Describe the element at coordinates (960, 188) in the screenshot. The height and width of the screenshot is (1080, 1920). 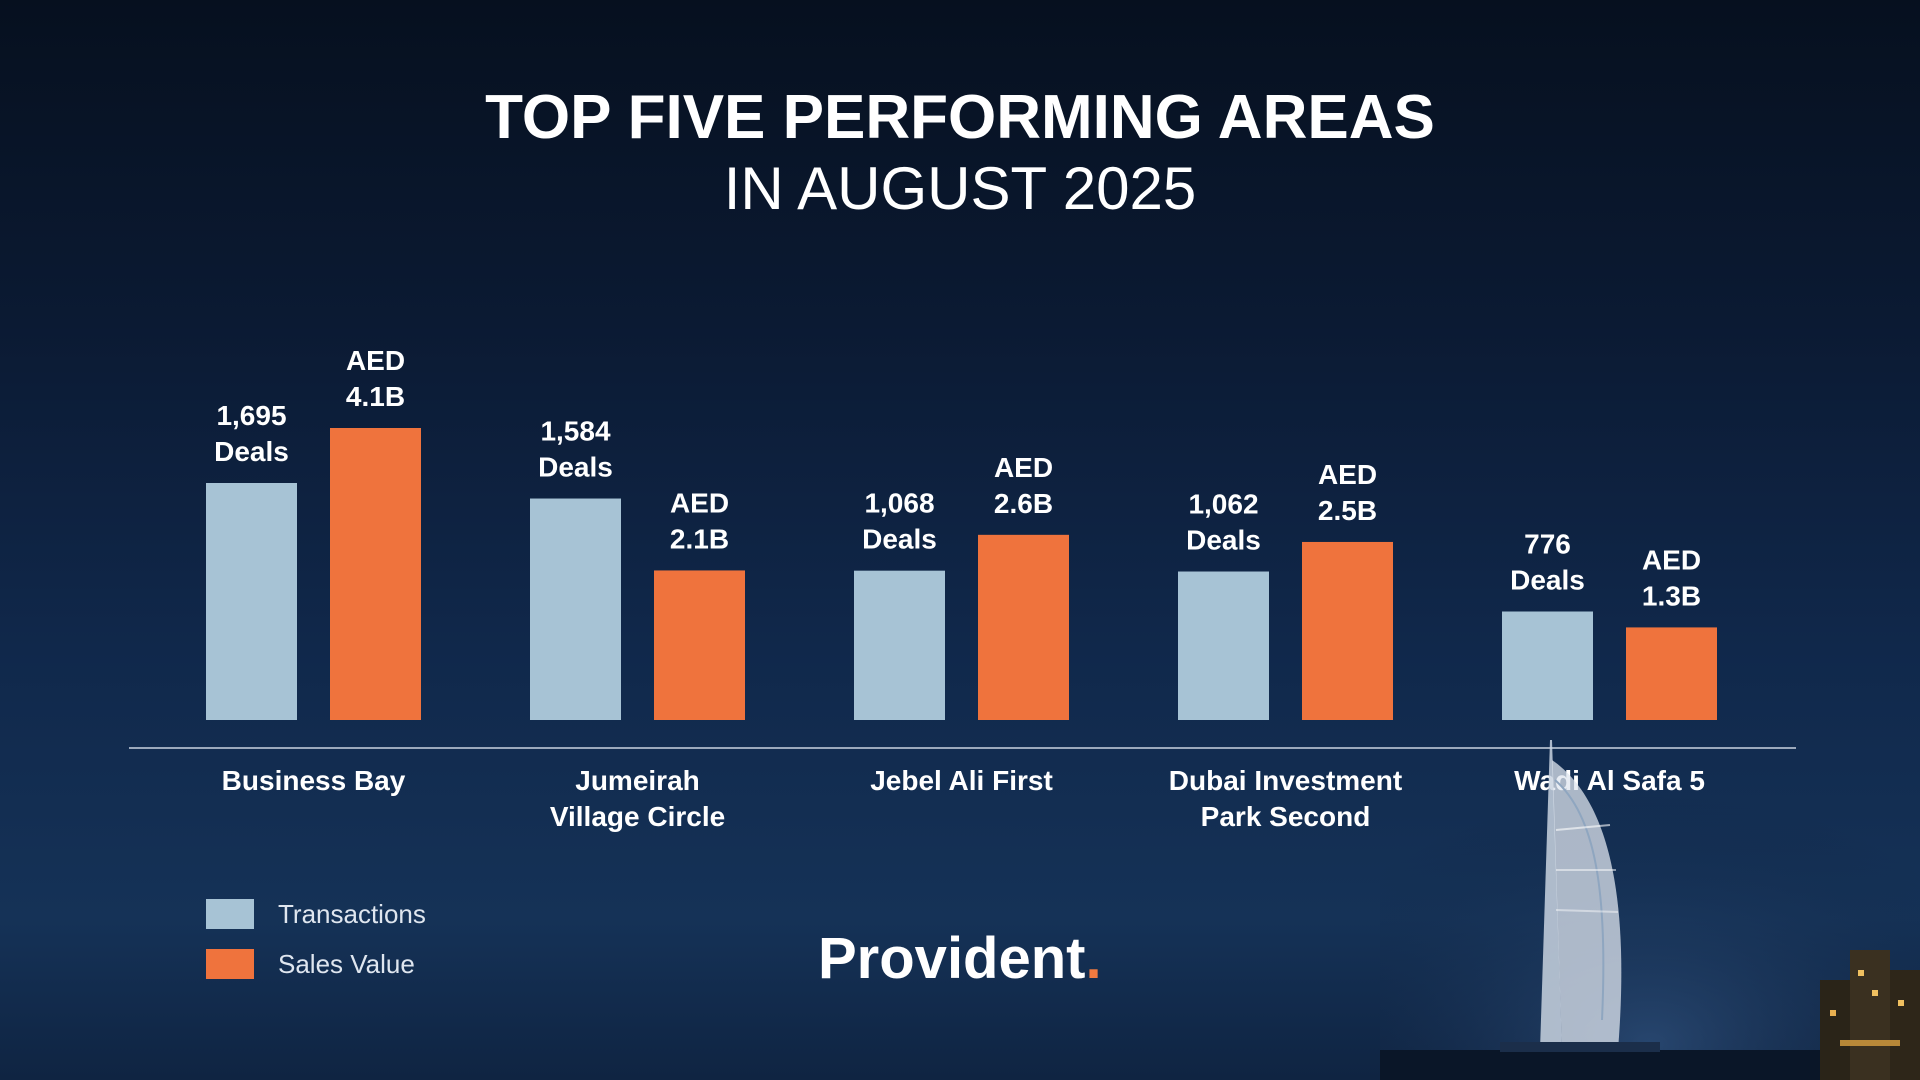
I see `chart-subtitle: IN AUGUST 2025` at that location.